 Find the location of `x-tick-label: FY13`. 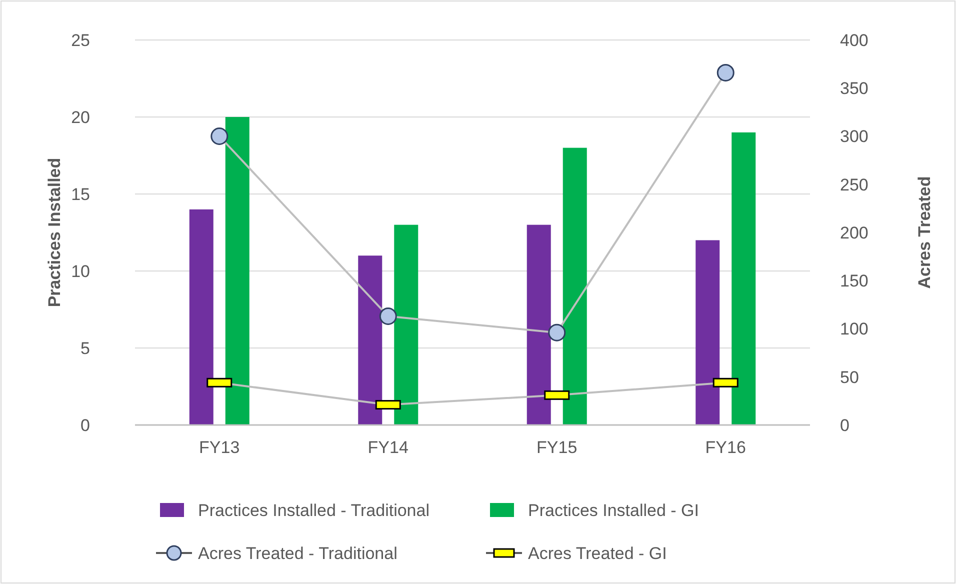

x-tick-label: FY13 is located at coordinates (219, 447).